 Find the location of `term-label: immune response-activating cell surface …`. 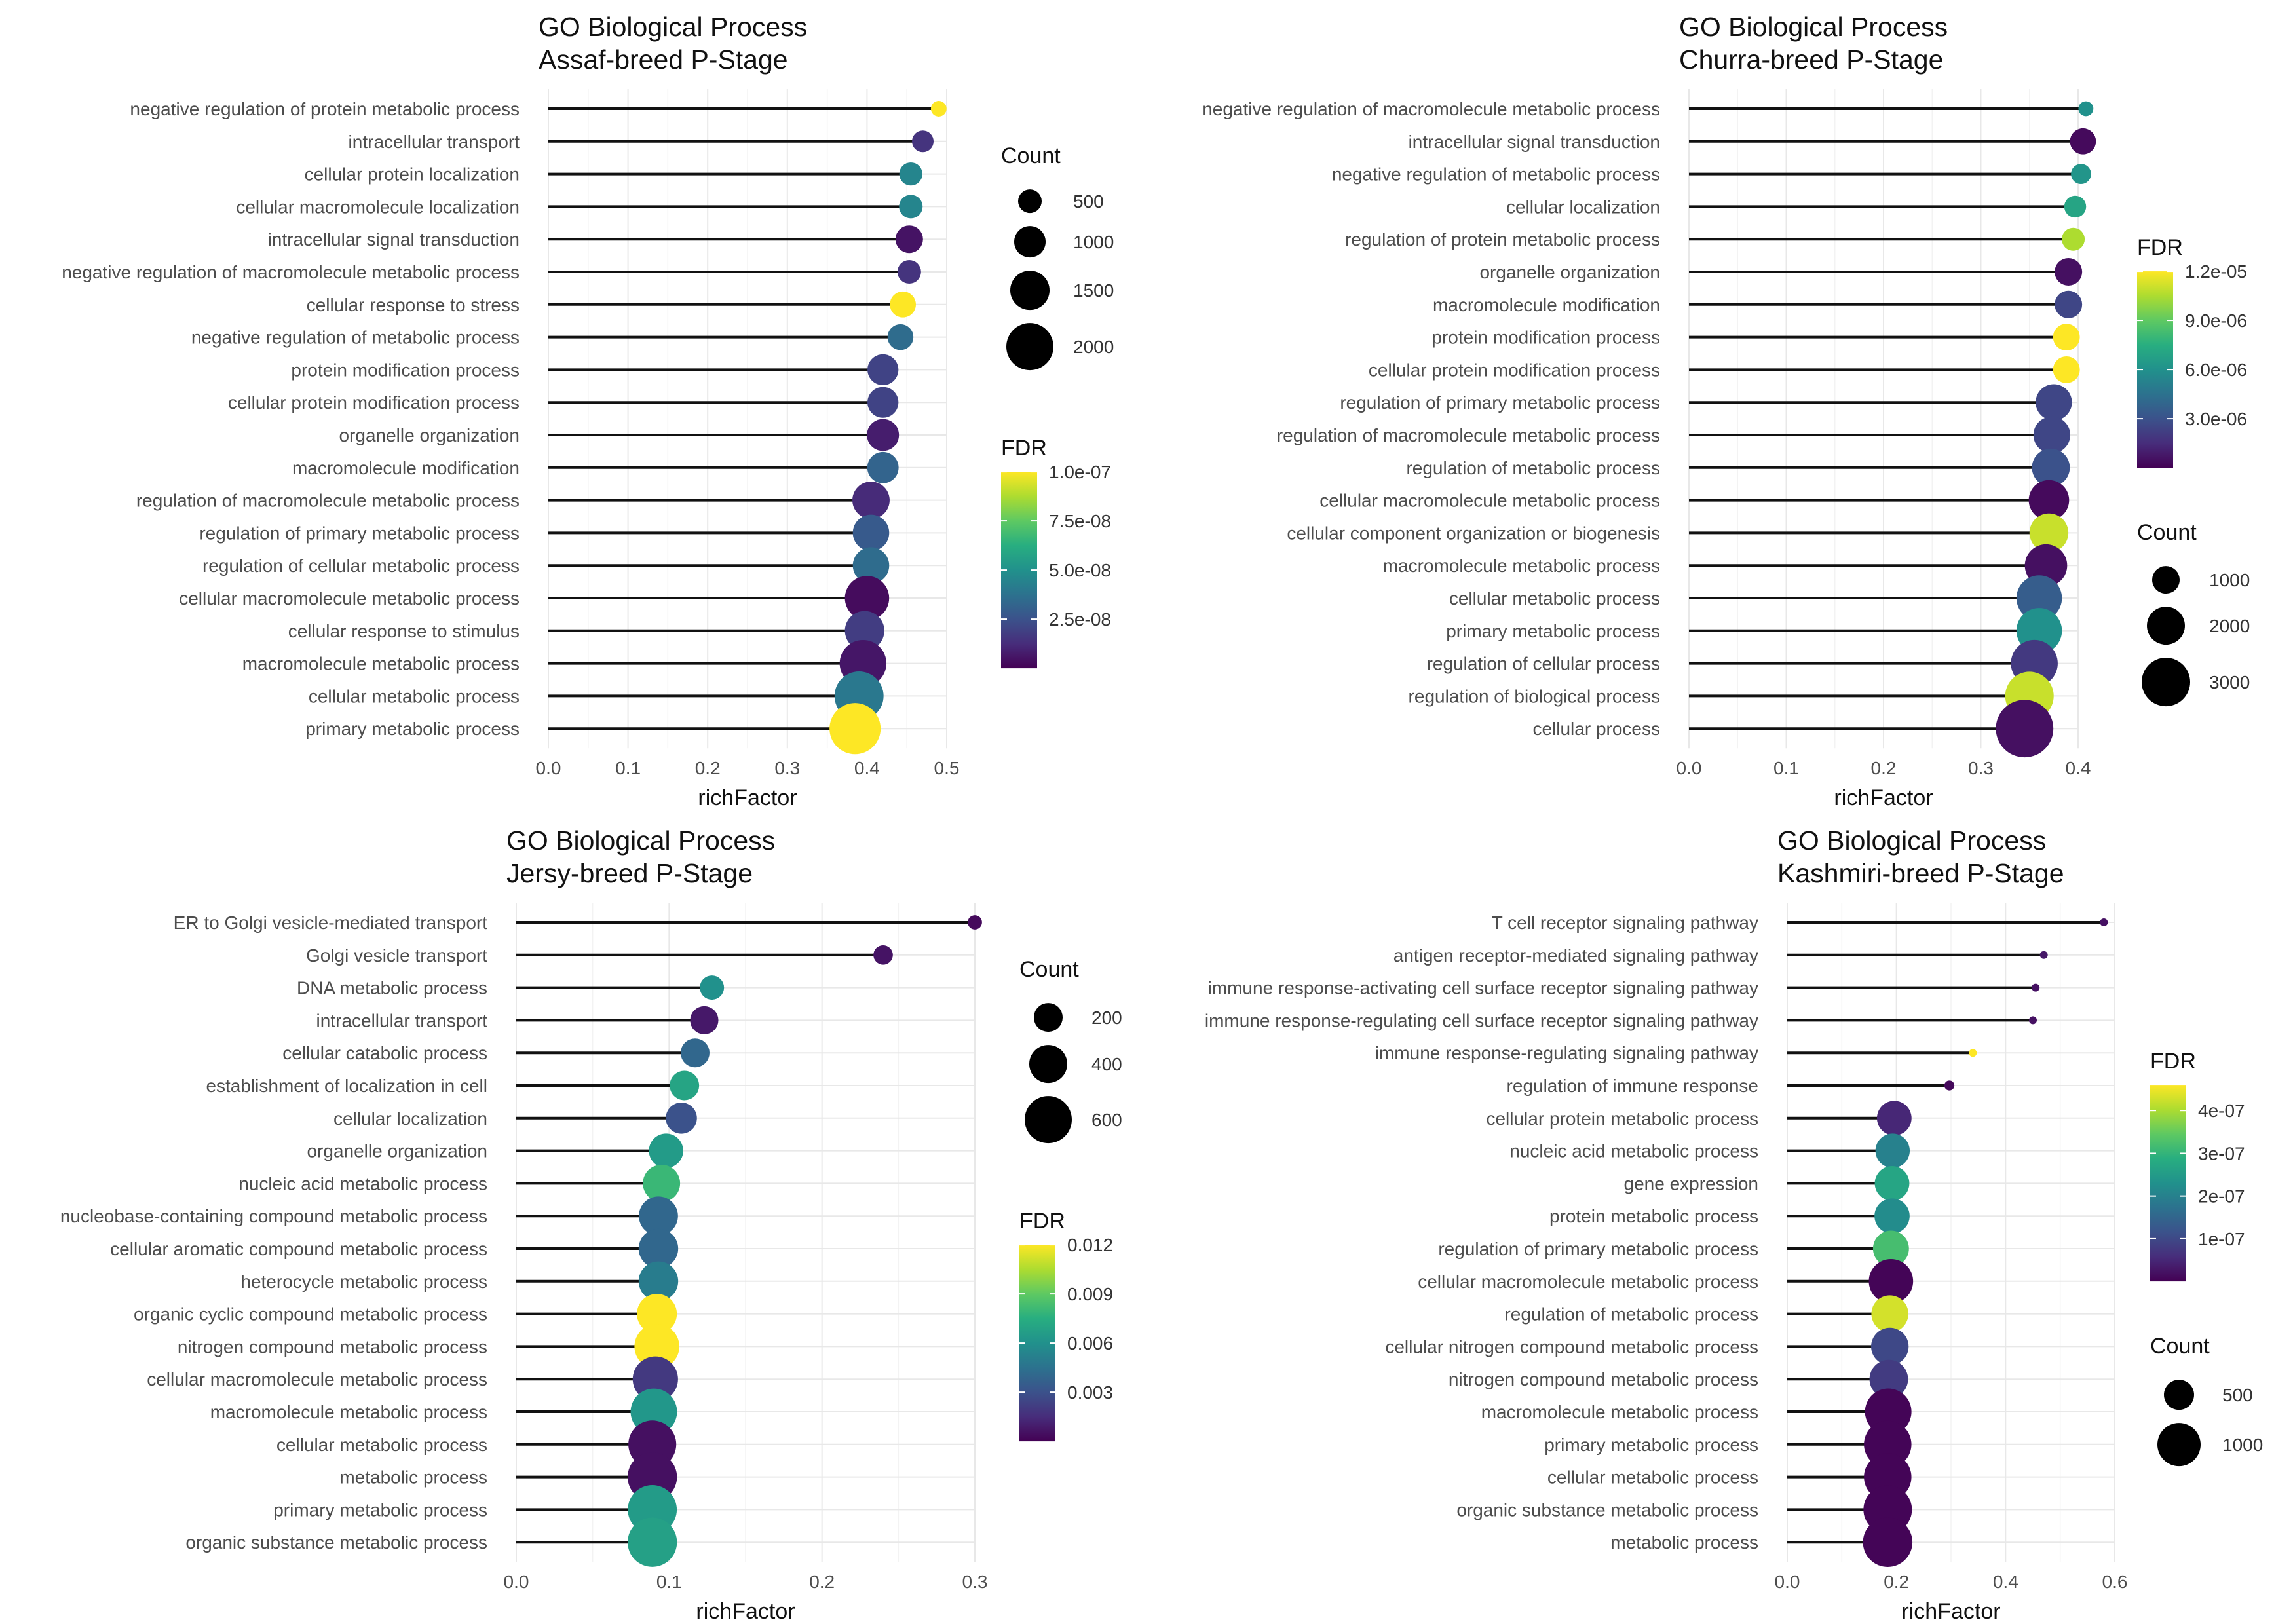

term-label: immune response-activating cell surface … is located at coordinates (1483, 988).